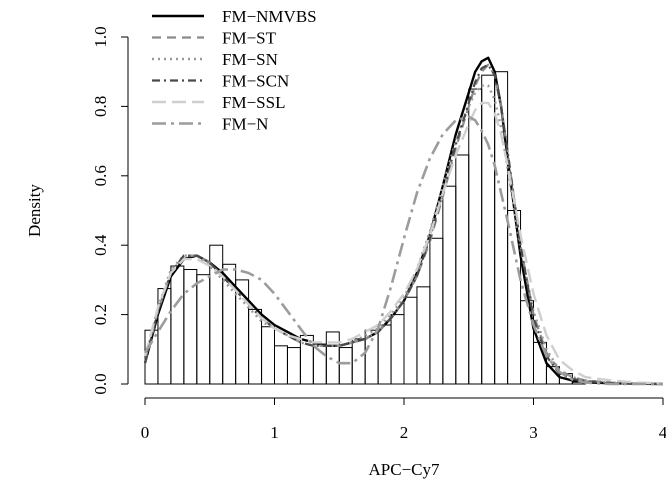  I want to click on y-axis-label: Density, so click(34, 210).